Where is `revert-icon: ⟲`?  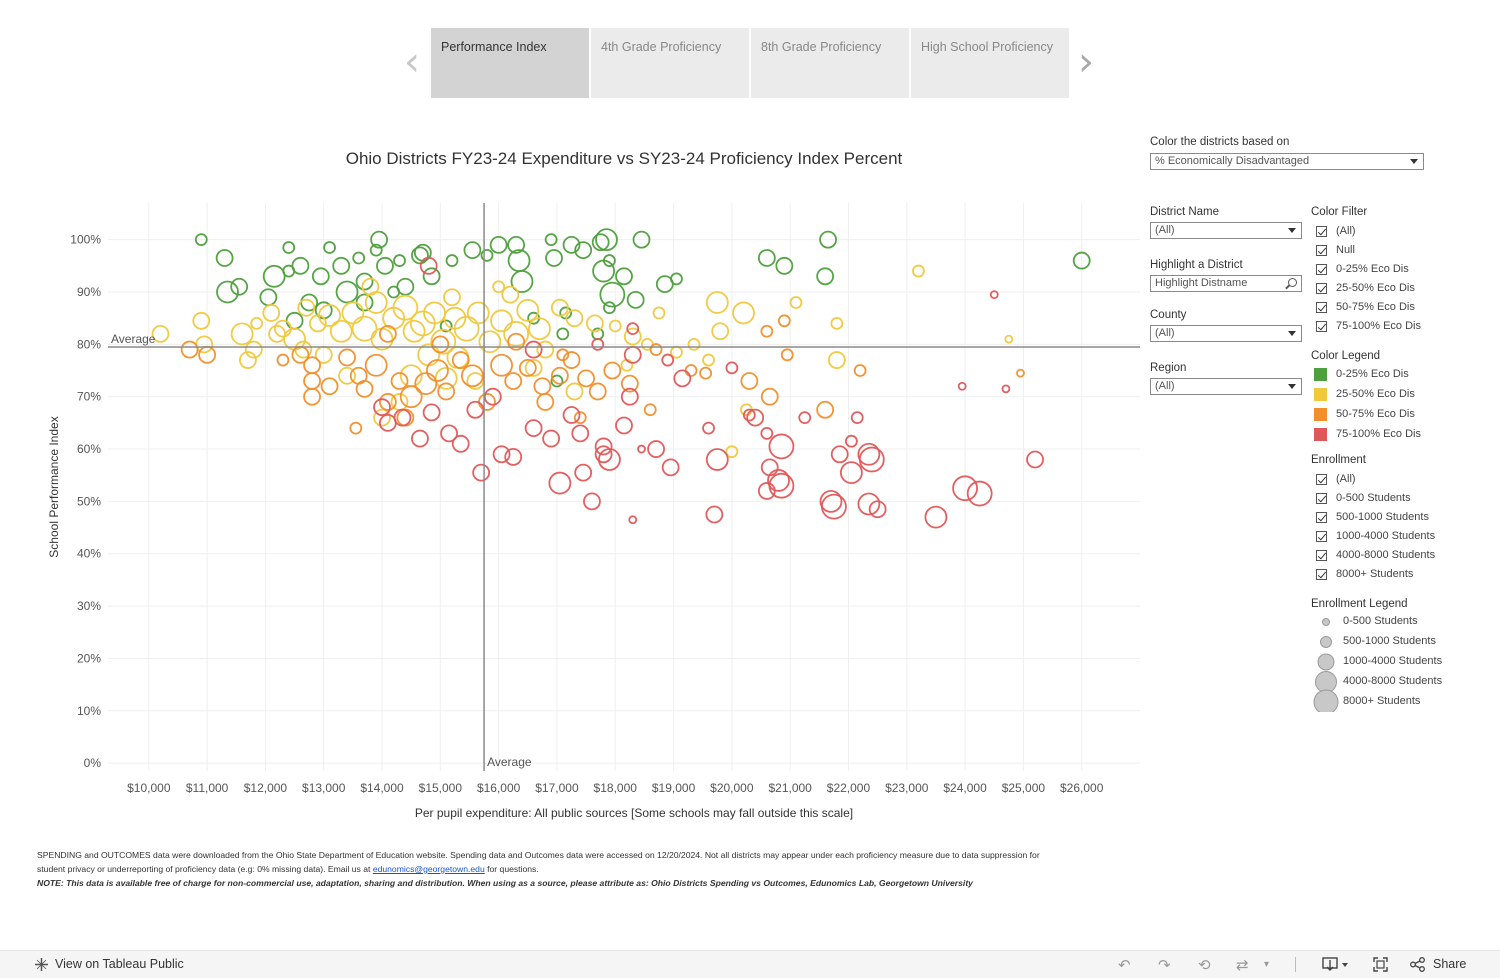 revert-icon: ⟲ is located at coordinates (1204, 965).